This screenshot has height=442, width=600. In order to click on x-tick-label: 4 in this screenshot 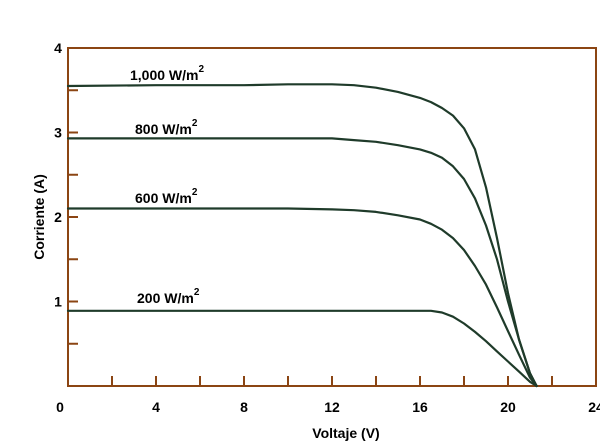, I will do `click(156, 407)`.